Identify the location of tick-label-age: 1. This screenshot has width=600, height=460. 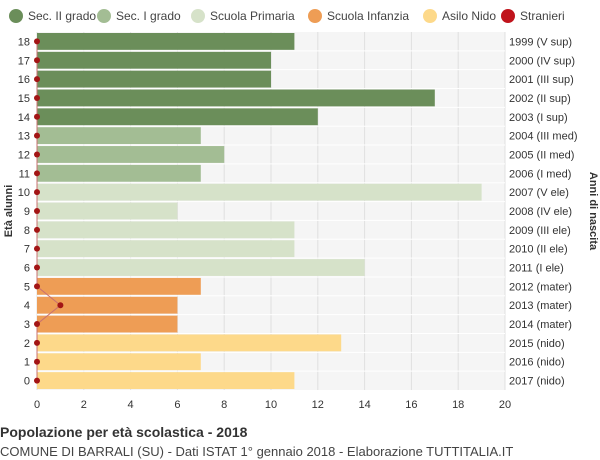
(27, 363).